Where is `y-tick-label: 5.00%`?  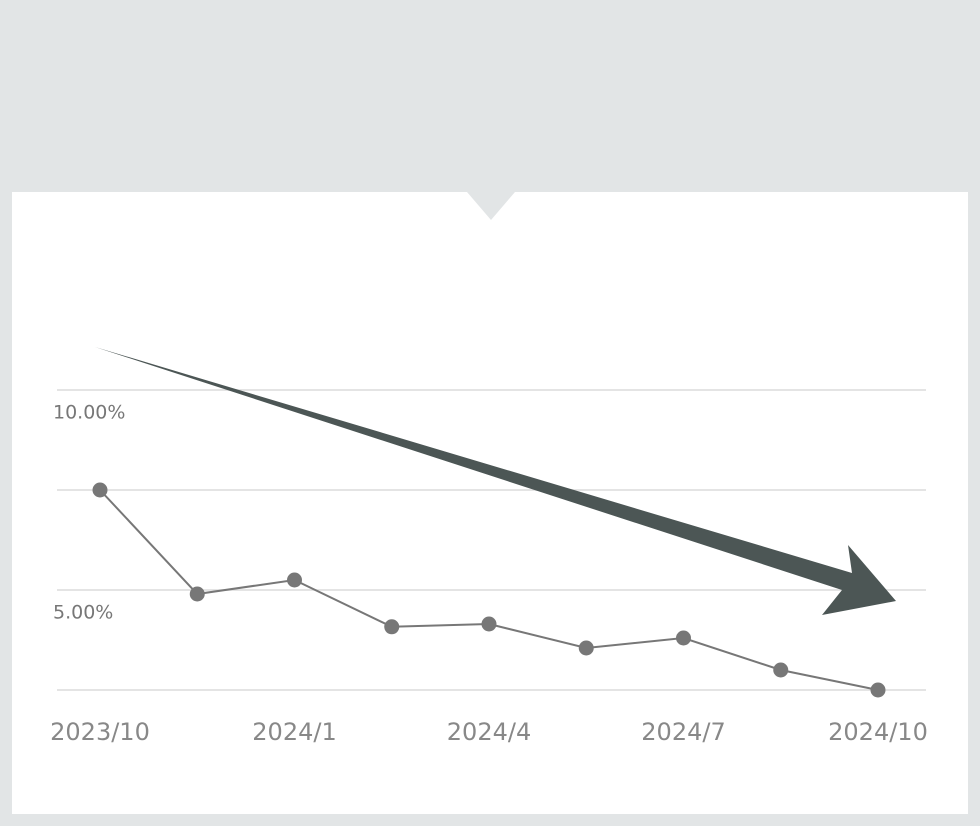 y-tick-label: 5.00% is located at coordinates (83, 613).